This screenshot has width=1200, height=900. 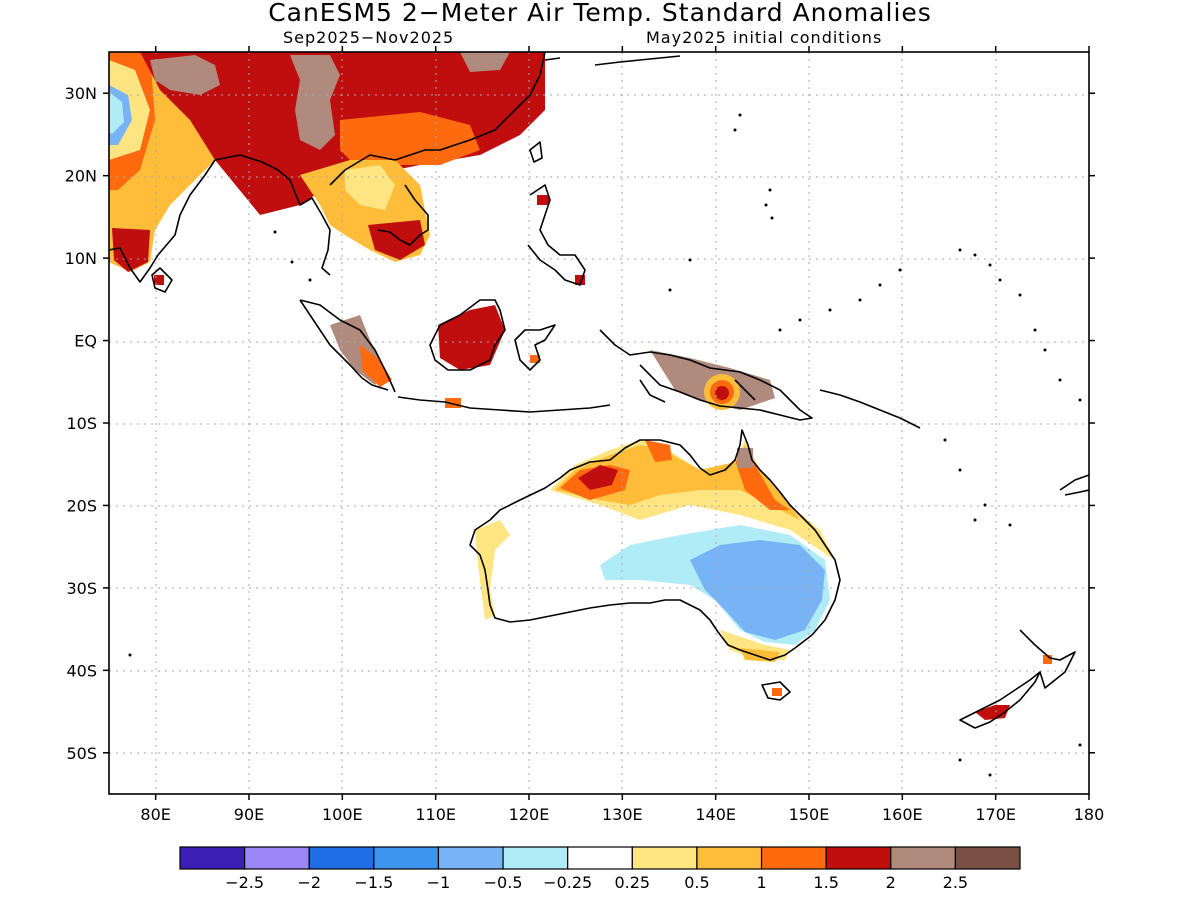 What do you see at coordinates (1089, 814) in the screenshot?
I see `lon-tick-label: 180` at bounding box center [1089, 814].